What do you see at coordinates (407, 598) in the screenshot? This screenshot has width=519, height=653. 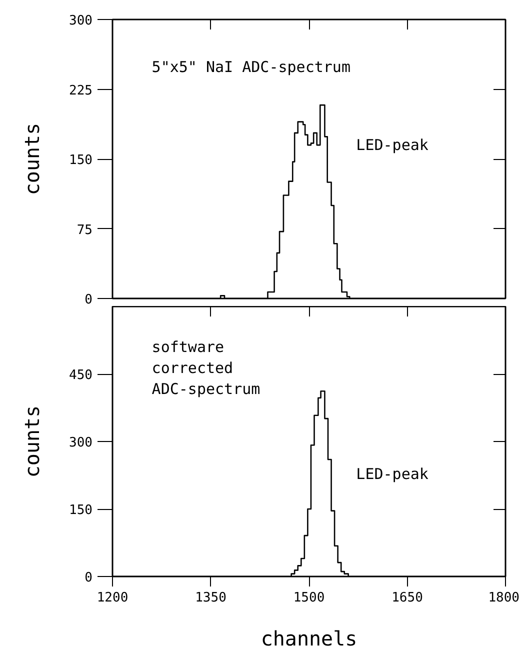 I see `x-tick-label: 1650` at bounding box center [407, 598].